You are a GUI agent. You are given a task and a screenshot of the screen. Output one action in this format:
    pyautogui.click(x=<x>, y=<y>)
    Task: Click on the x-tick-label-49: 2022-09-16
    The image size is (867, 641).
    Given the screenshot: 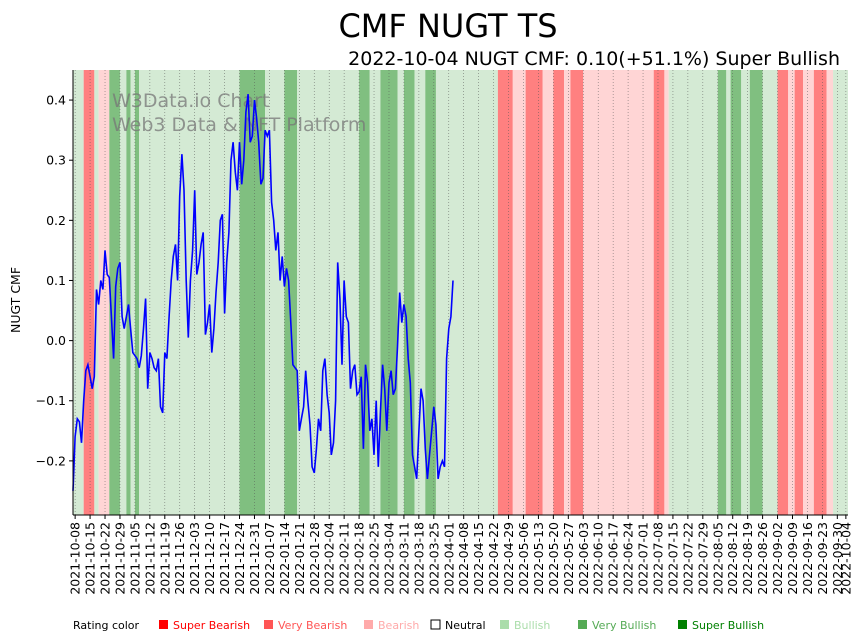 What is the action you would take?
    pyautogui.click(x=807, y=558)
    